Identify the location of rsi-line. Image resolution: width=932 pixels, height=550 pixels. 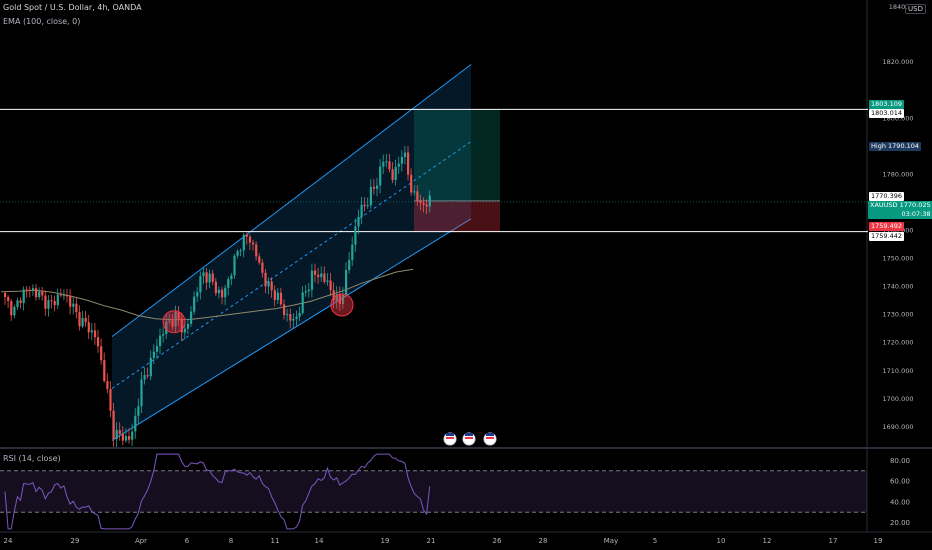
(217, 491).